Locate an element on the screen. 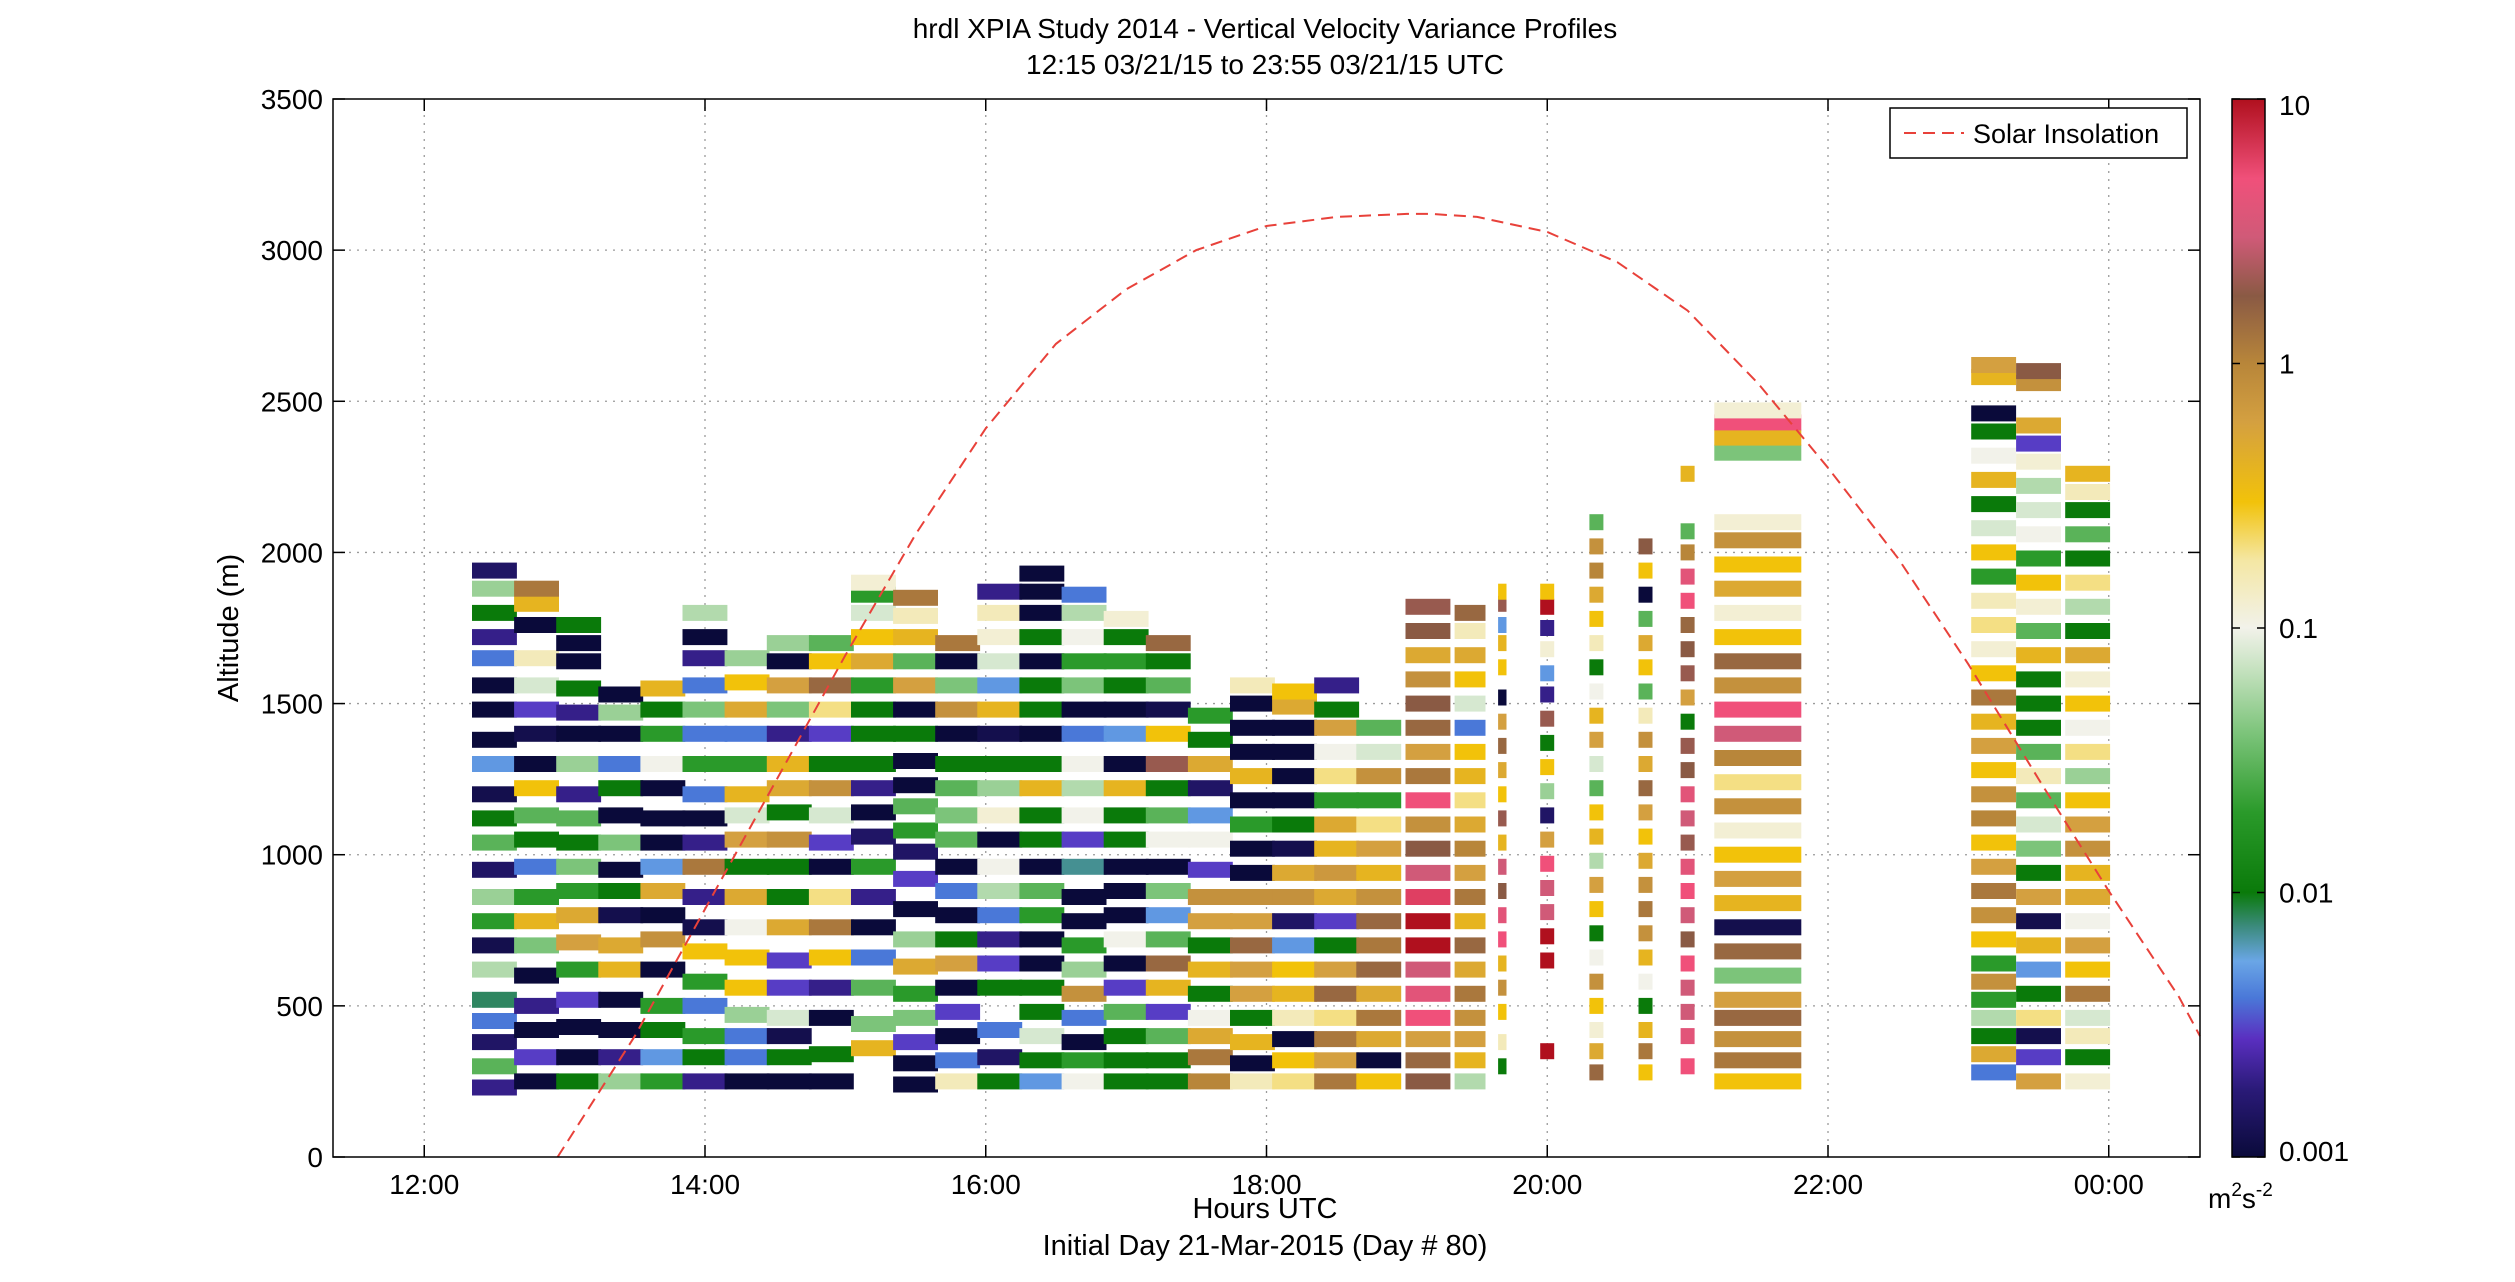 The width and height of the screenshot is (2515, 1282). x-tick-label: 20:00 is located at coordinates (1547, 1184).